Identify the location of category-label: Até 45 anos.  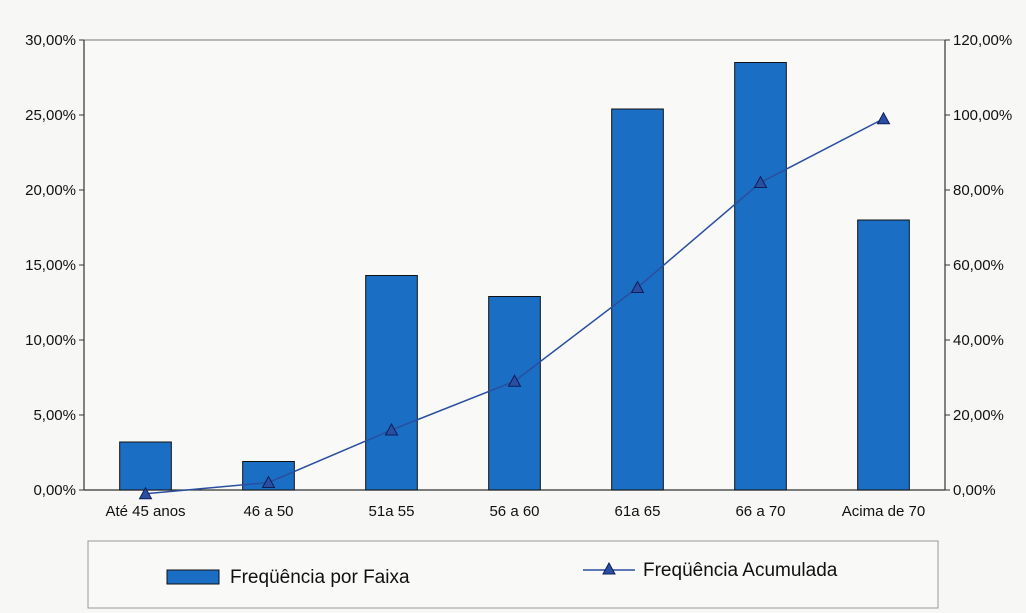
(145, 511).